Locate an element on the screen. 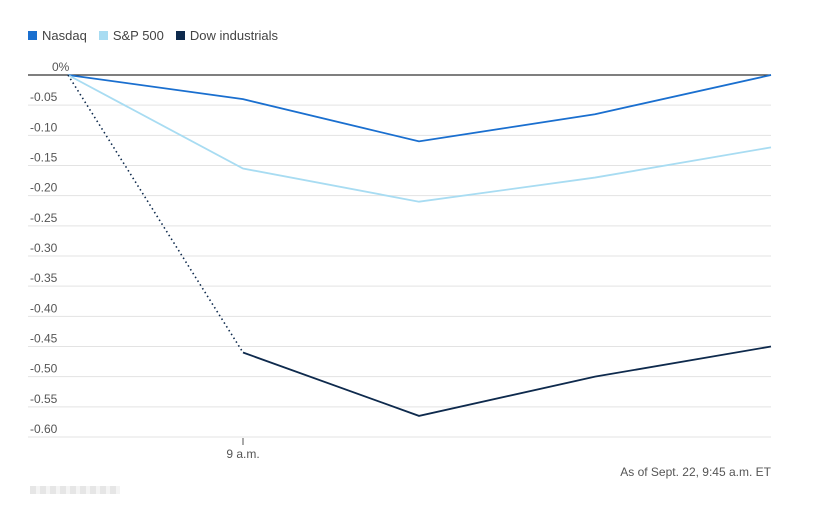 The image size is (835, 509). legend-swatch-dow is located at coordinates (180, 35).